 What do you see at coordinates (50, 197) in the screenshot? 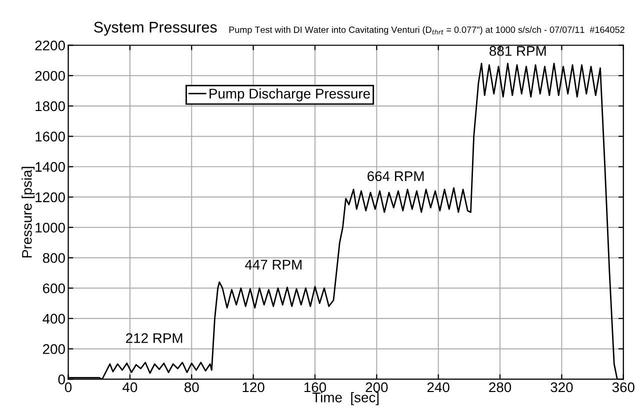
I see `y-tick-label: 1200` at bounding box center [50, 197].